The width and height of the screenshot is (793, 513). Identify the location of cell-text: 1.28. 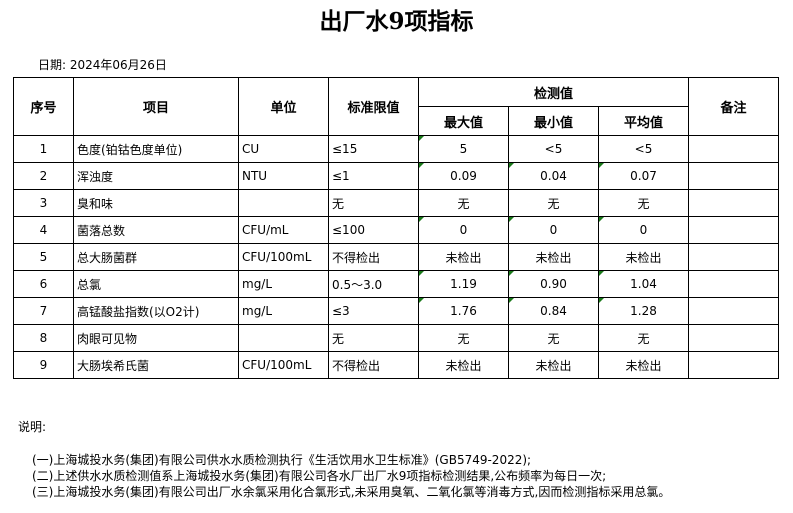
(643, 311).